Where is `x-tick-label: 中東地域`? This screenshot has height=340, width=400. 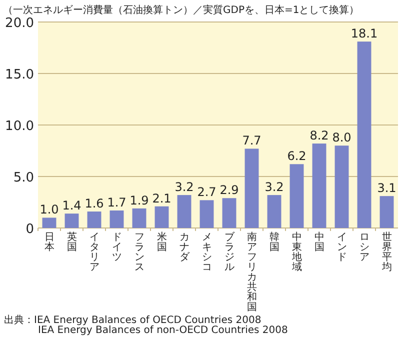
x-tick-label: 中東地域 is located at coordinates (296, 252).